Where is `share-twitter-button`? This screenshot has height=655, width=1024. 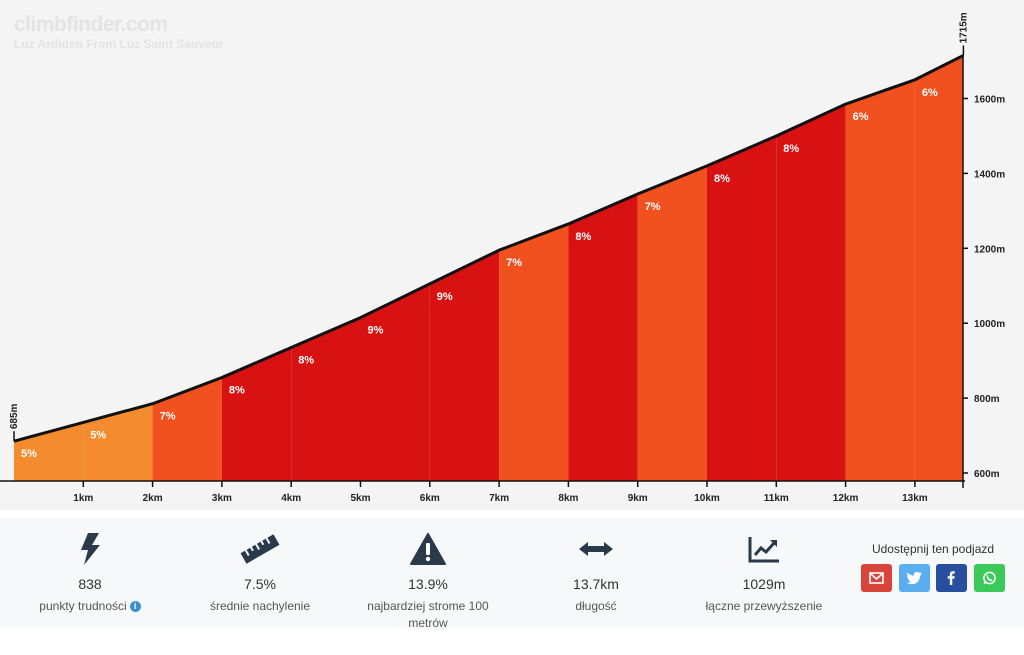 share-twitter-button is located at coordinates (914, 578).